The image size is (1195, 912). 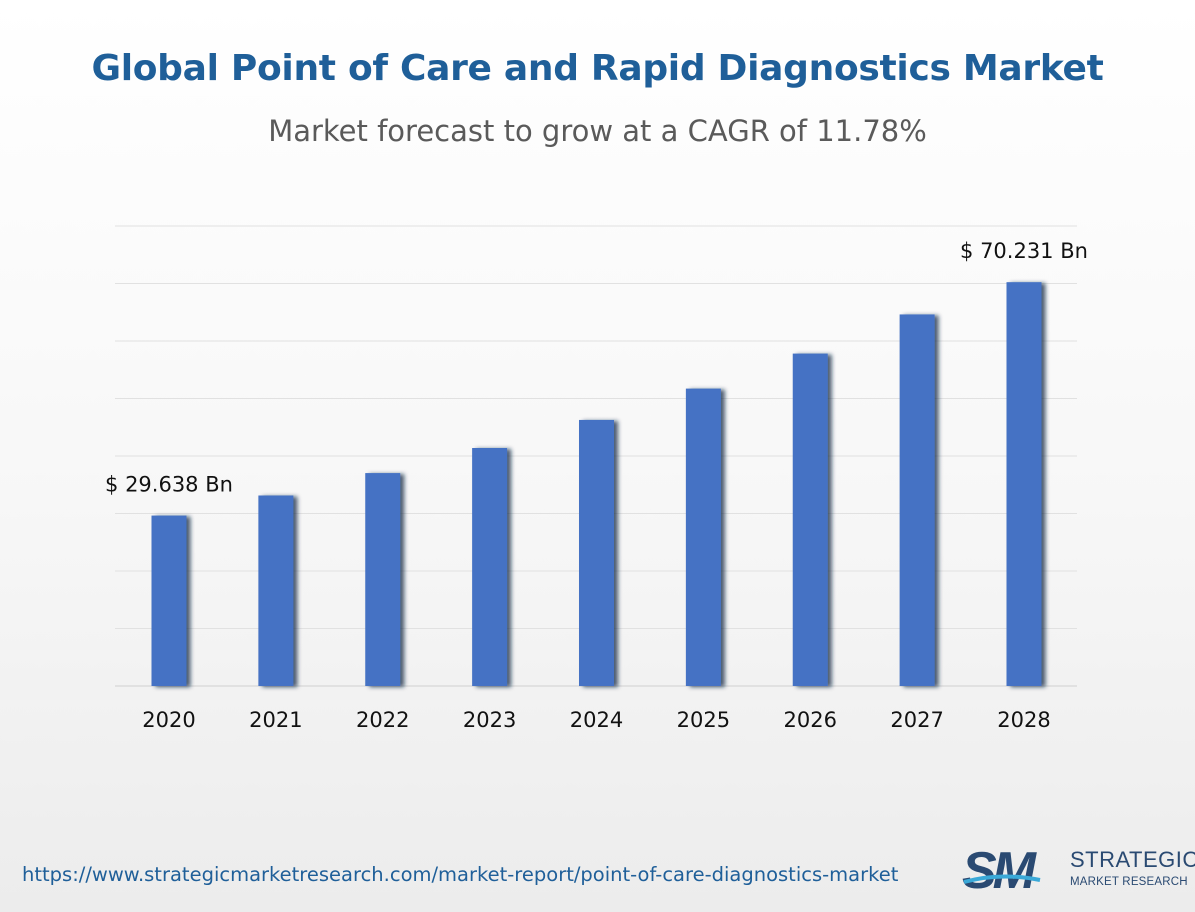 I want to click on x-tick-label: 2024, so click(x=596, y=720).